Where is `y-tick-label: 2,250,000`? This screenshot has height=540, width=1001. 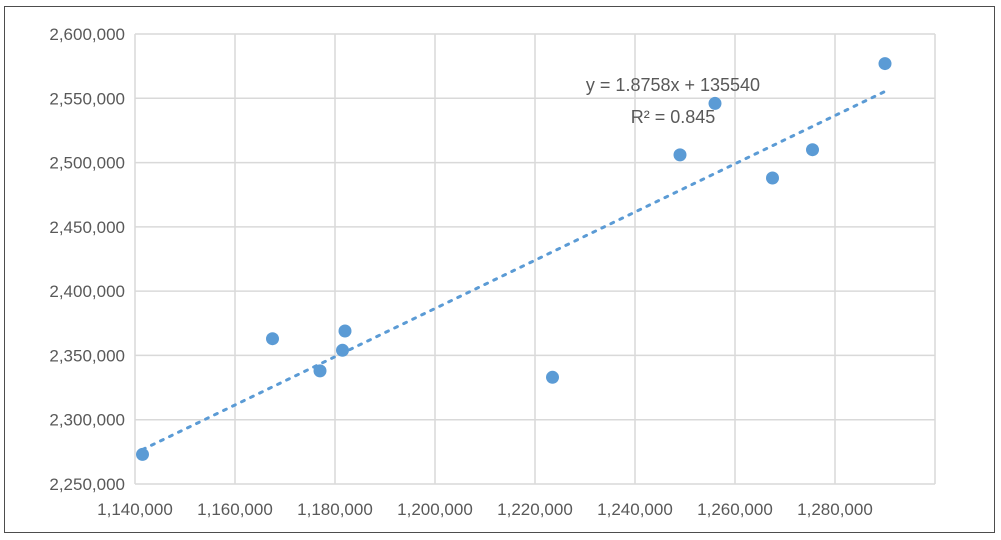 y-tick-label: 2,250,000 is located at coordinates (87, 484).